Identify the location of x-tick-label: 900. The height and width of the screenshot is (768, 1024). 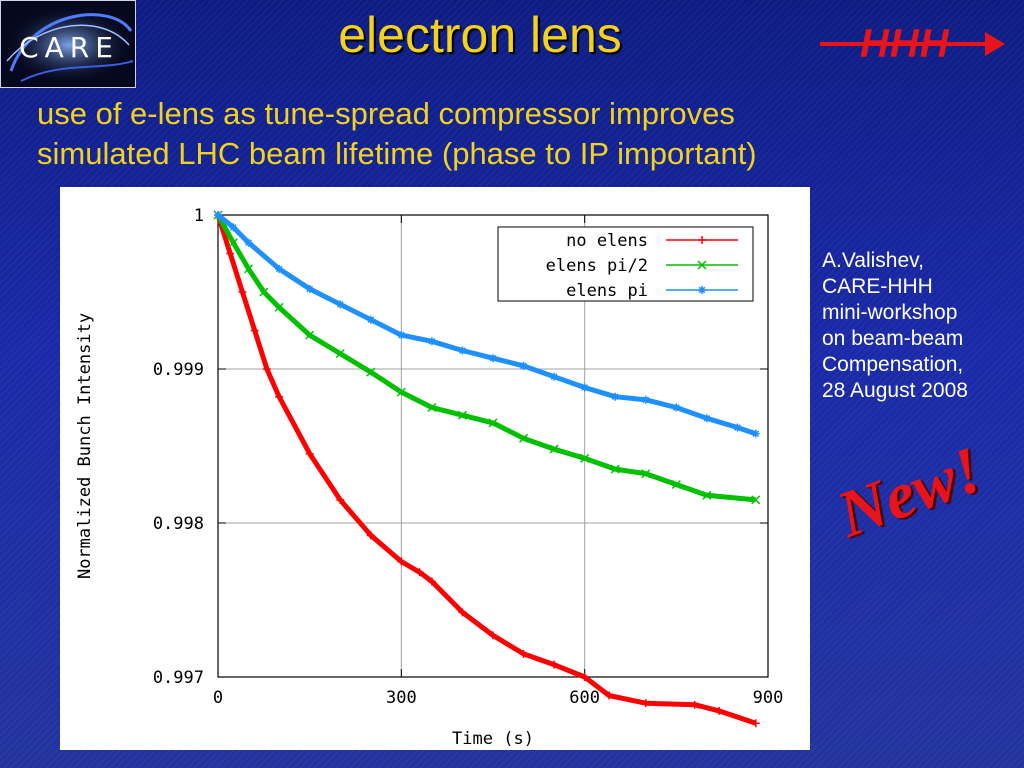
(768, 698).